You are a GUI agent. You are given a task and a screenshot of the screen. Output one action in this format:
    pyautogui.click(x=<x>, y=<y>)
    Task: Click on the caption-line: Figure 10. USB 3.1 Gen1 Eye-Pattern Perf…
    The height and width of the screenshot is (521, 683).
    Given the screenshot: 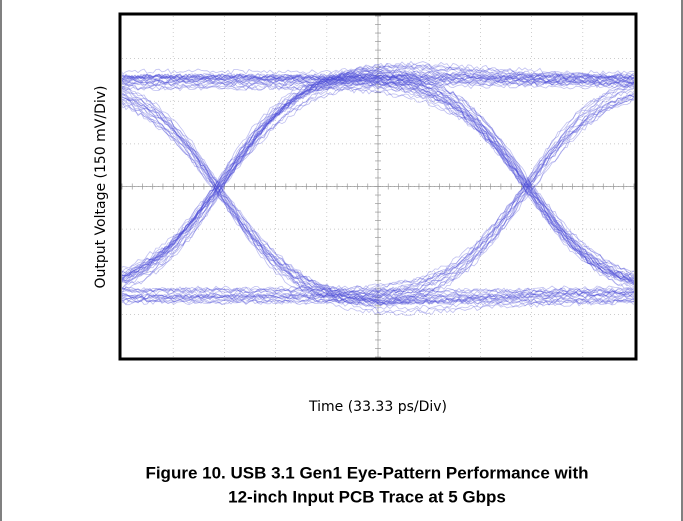 What is the action you would take?
    pyautogui.click(x=366, y=472)
    